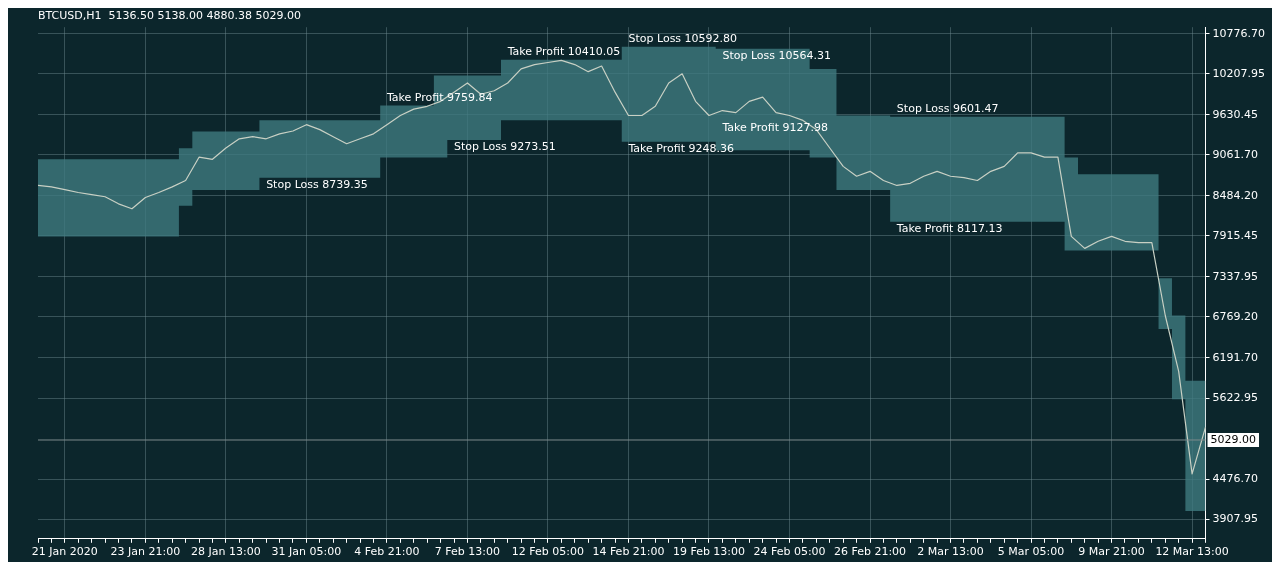 The height and width of the screenshot is (570, 1280). I want to click on x-tick-label: 26 Feb 21:00, so click(870, 552).